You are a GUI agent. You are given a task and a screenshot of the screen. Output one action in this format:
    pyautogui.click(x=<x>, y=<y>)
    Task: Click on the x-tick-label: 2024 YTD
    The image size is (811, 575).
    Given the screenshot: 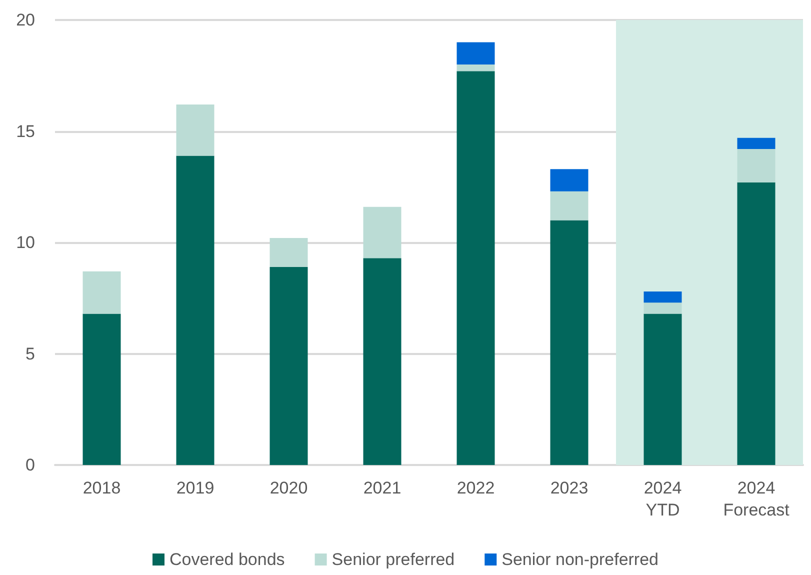 What is the action you would take?
    pyautogui.click(x=663, y=499)
    